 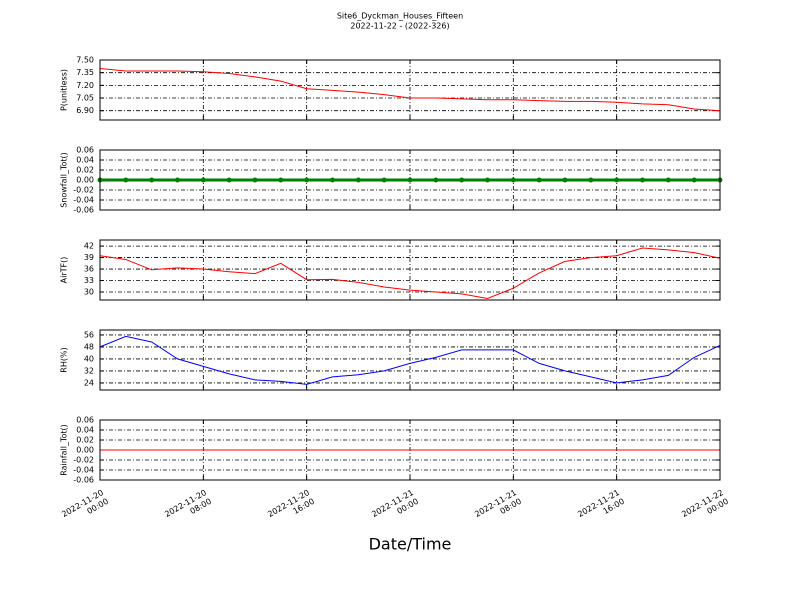 What do you see at coordinates (85, 110) in the screenshot?
I see `y-tick-label: 6.90` at bounding box center [85, 110].